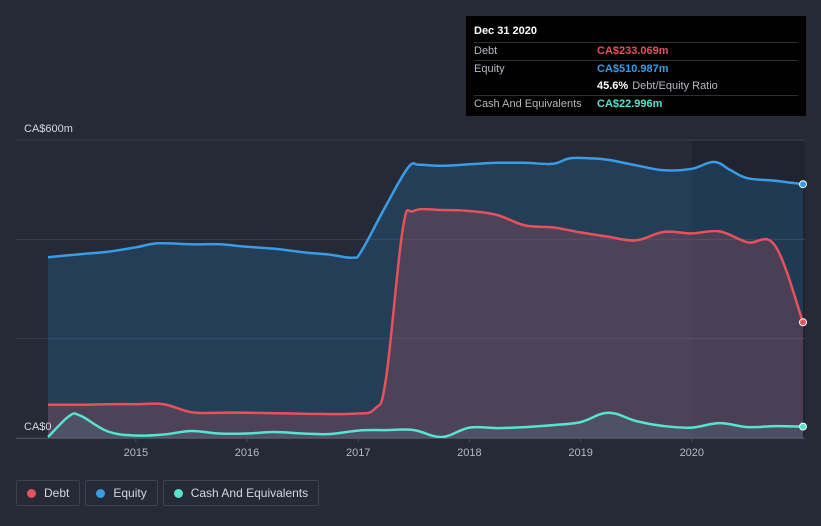 Image resolution: width=821 pixels, height=526 pixels. I want to click on tooltip-cash-label: Cash And Equivalents, so click(528, 104).